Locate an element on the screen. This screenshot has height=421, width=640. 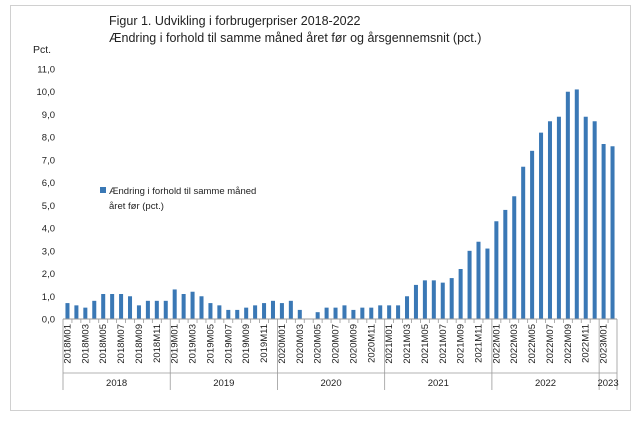
x-tick-label: 2019M07 is located at coordinates (228, 344).